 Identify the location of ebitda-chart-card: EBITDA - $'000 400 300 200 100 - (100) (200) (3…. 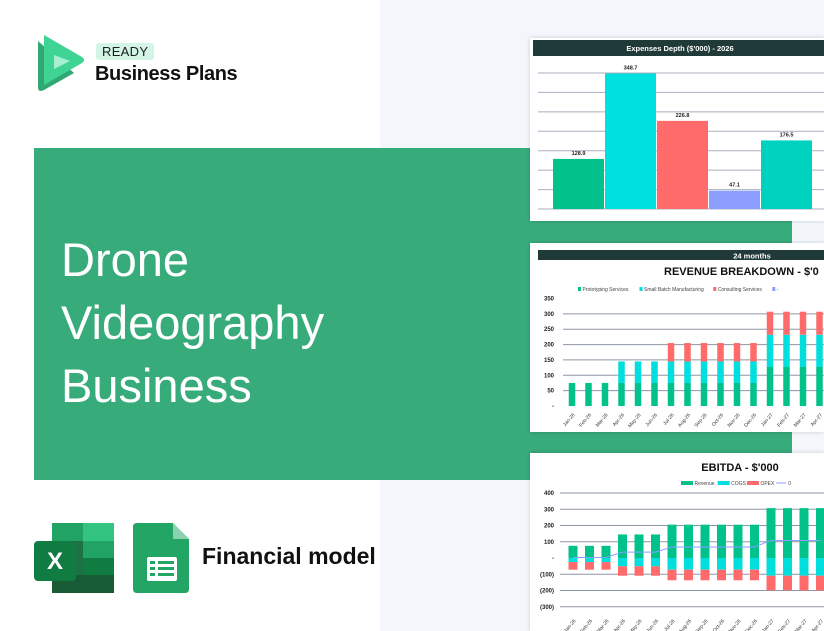
(677, 542).